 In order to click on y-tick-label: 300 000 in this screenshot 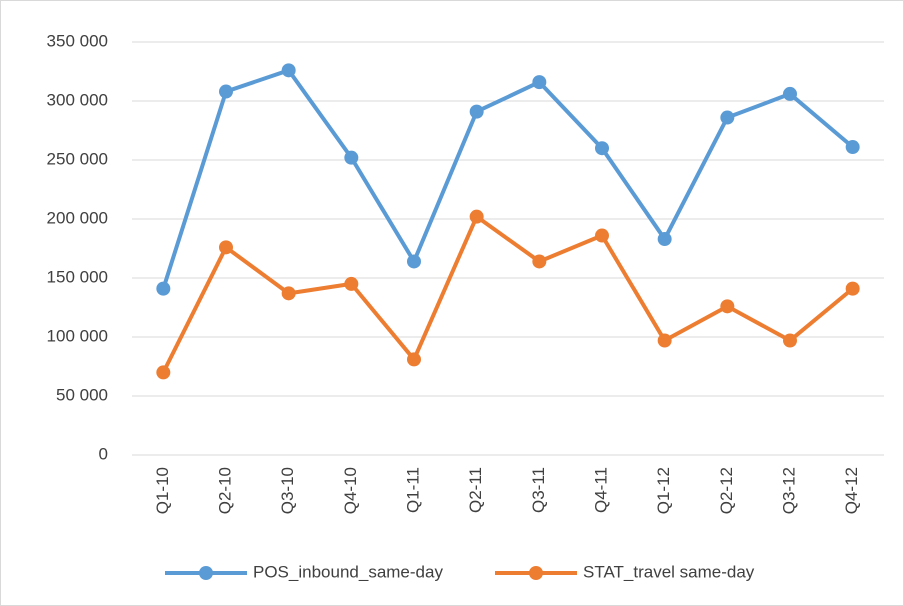, I will do `click(77, 99)`.